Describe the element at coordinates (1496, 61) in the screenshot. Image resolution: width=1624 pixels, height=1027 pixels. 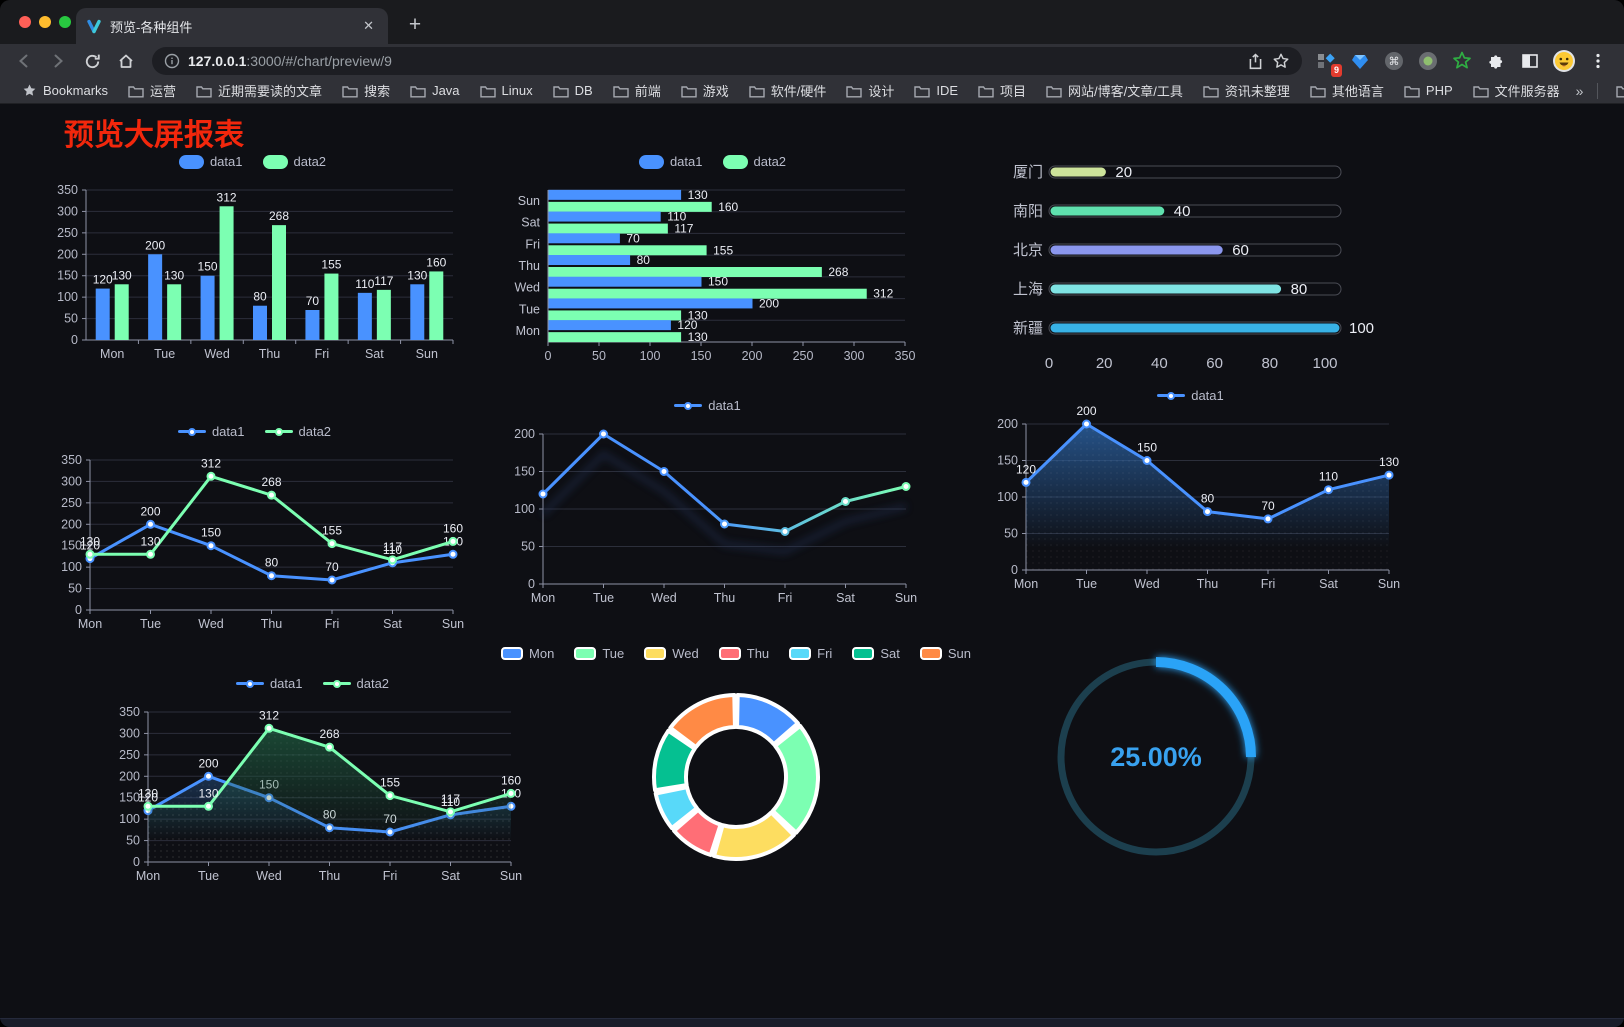
I see `puzzle-extensions-button` at that location.